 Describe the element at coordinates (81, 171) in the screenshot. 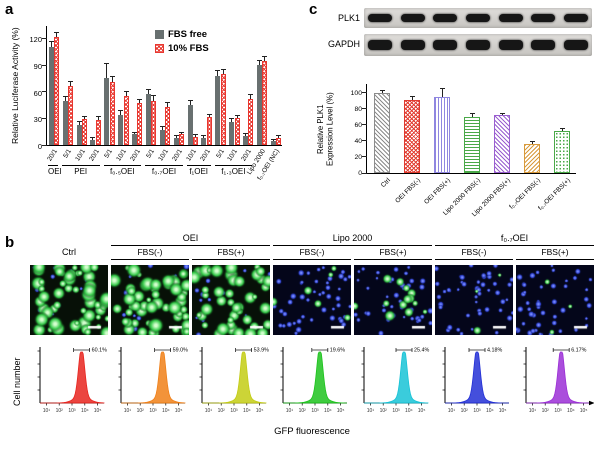

I see `group-label: PEI` at that location.